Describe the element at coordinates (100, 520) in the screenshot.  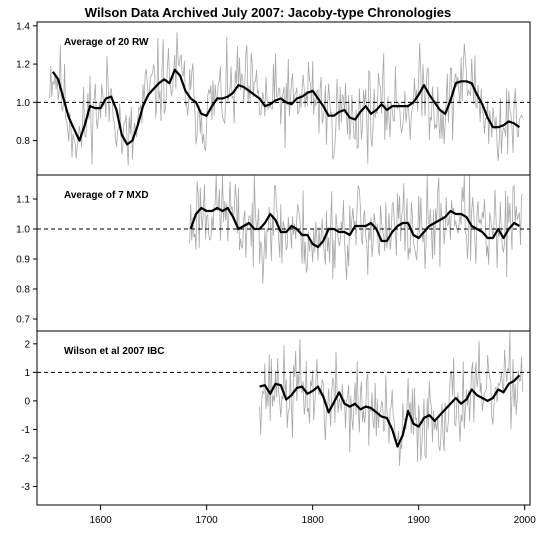
I see `x-tick-label-0: 1600` at that location.